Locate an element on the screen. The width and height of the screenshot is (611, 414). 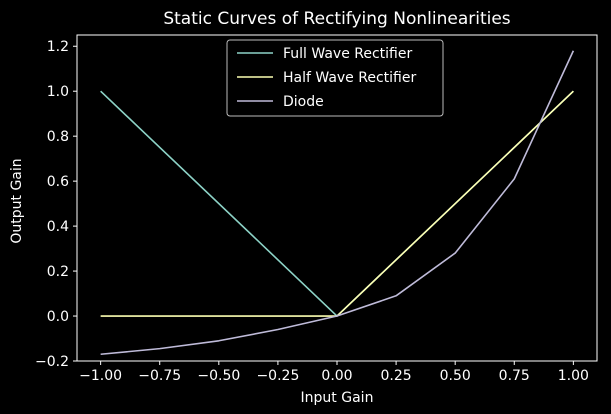
x-tick-label: 0.75 is located at coordinates (514, 376).